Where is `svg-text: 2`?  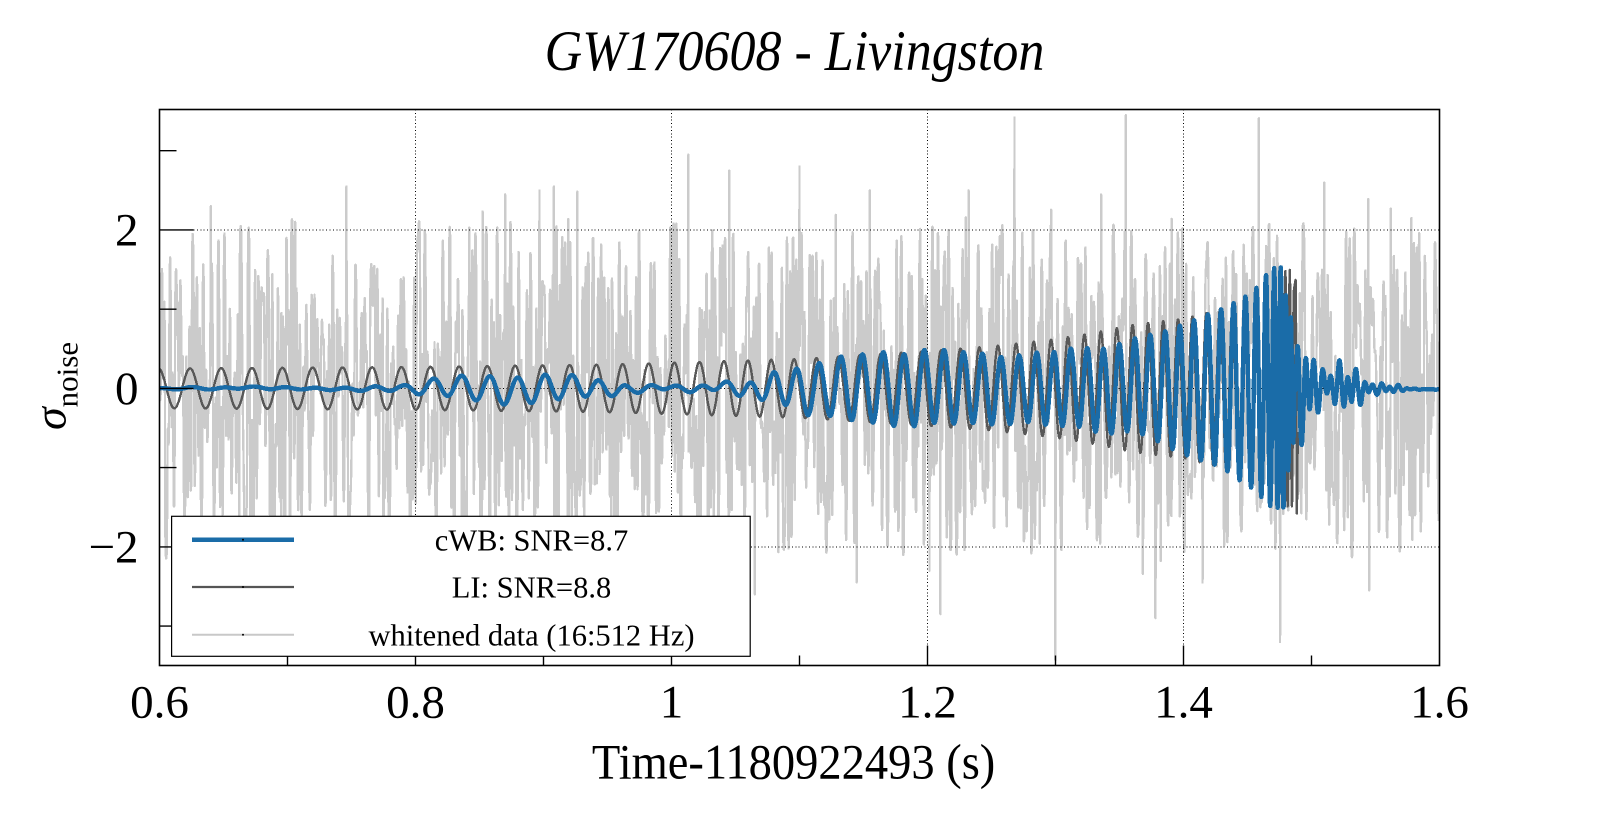 svg-text: 2 is located at coordinates (127, 230).